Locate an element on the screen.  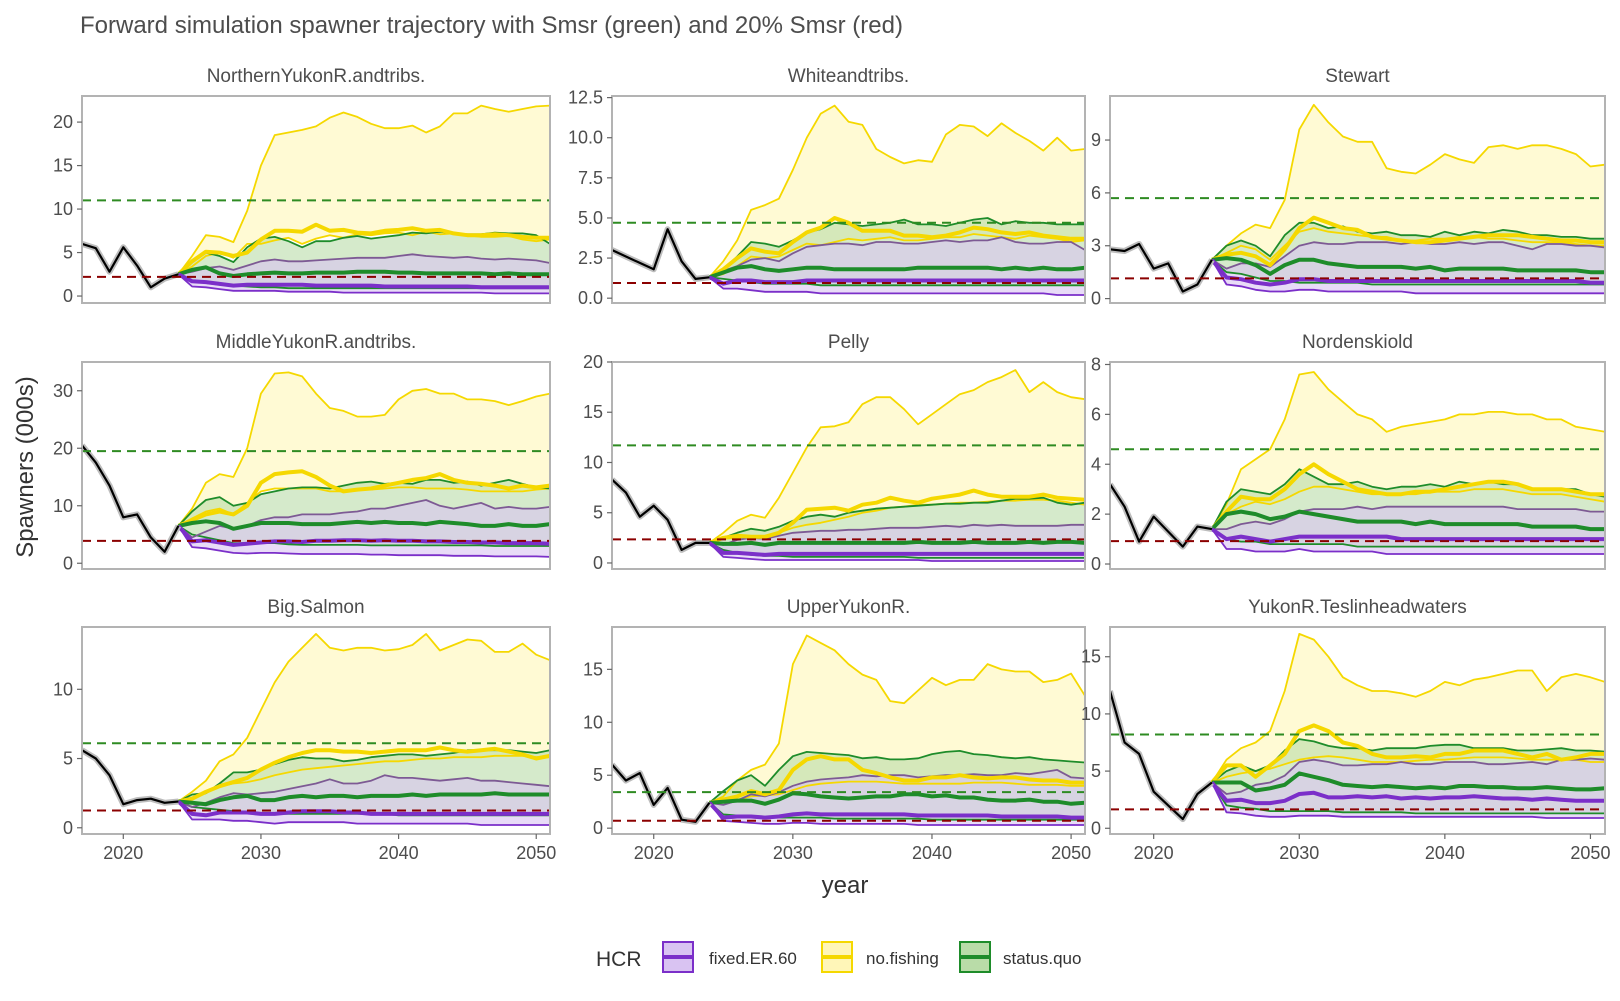
panel-strip-label: Pelly is located at coordinates (849, 342).